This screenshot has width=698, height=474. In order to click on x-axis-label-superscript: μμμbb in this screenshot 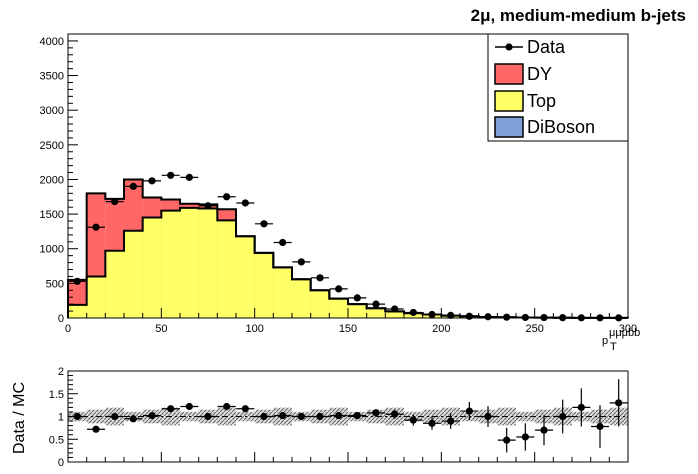, I will do `click(624, 333)`.